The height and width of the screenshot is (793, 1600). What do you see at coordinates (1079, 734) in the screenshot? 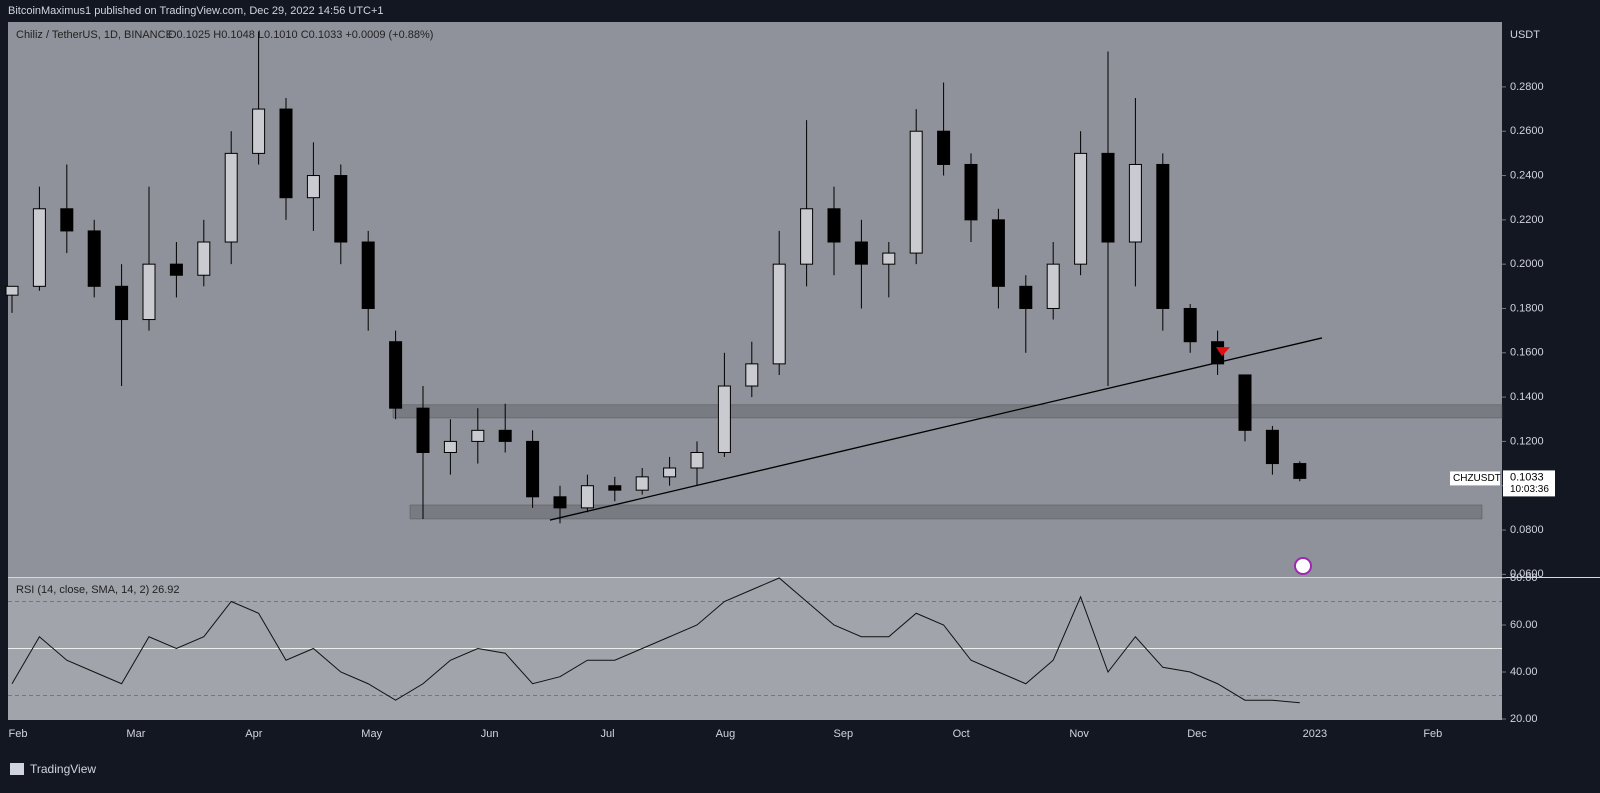
I see `x-tick-label: Nov` at bounding box center [1079, 734].